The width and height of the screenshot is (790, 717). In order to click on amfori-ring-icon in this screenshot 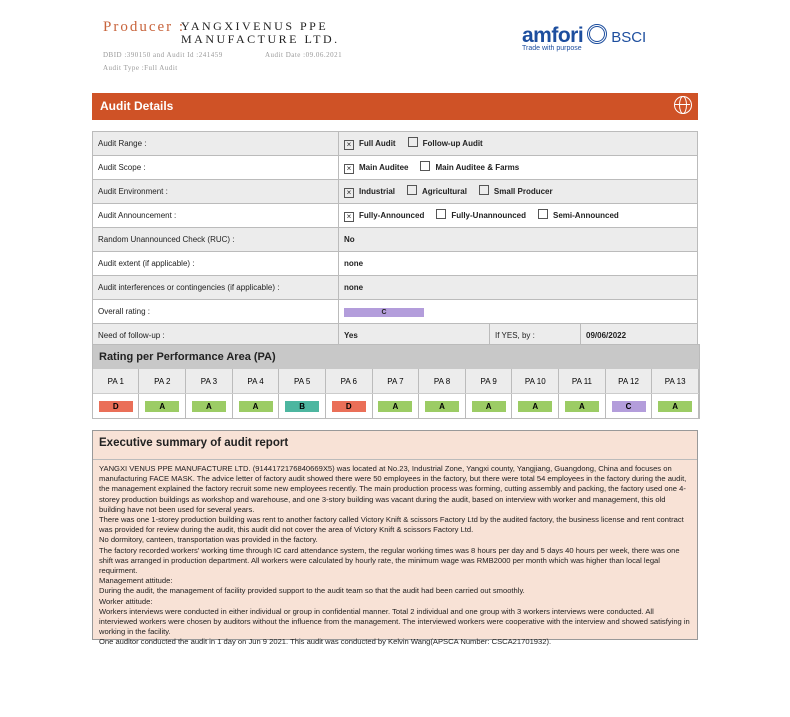, I will do `click(597, 34)`.